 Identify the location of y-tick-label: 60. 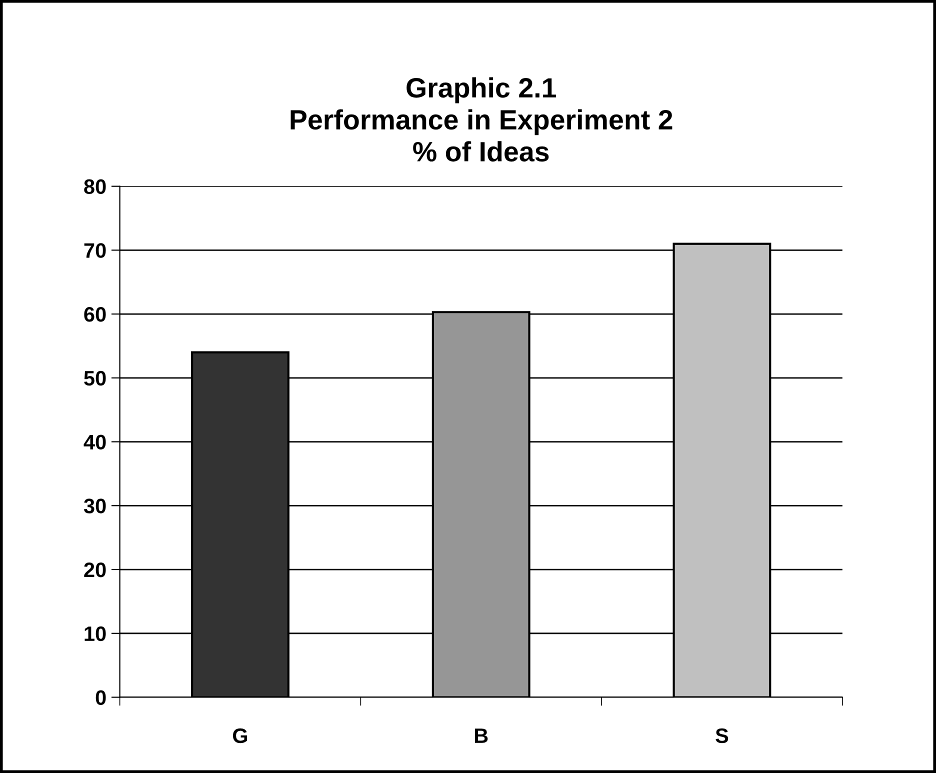
(95, 314).